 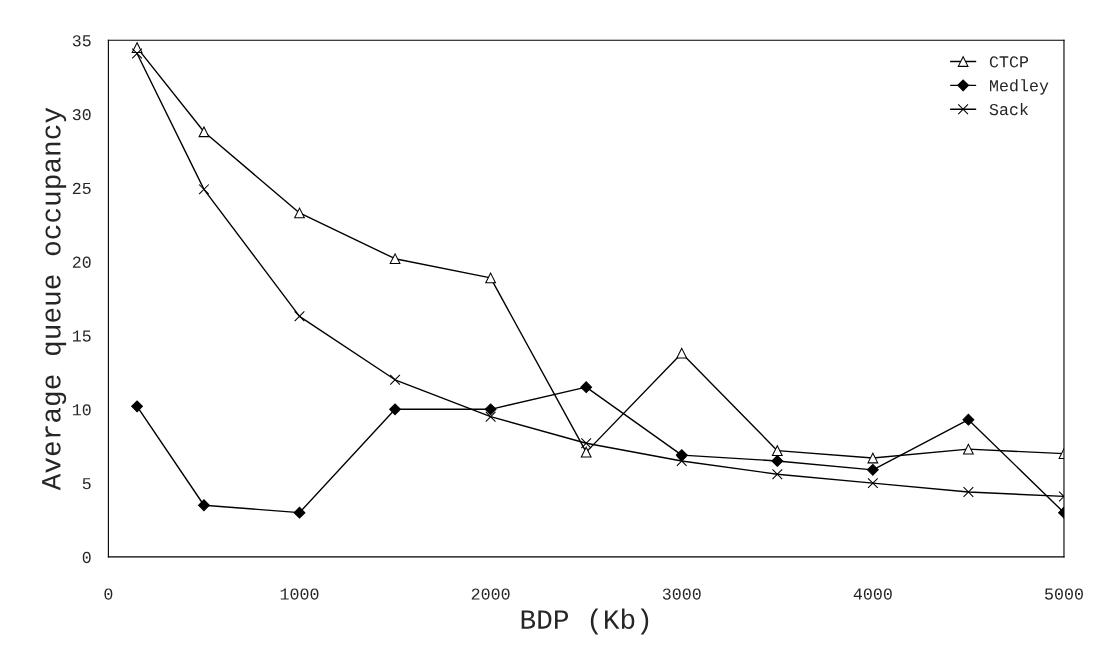 I want to click on y-tick-label: 35, so click(x=81, y=41).